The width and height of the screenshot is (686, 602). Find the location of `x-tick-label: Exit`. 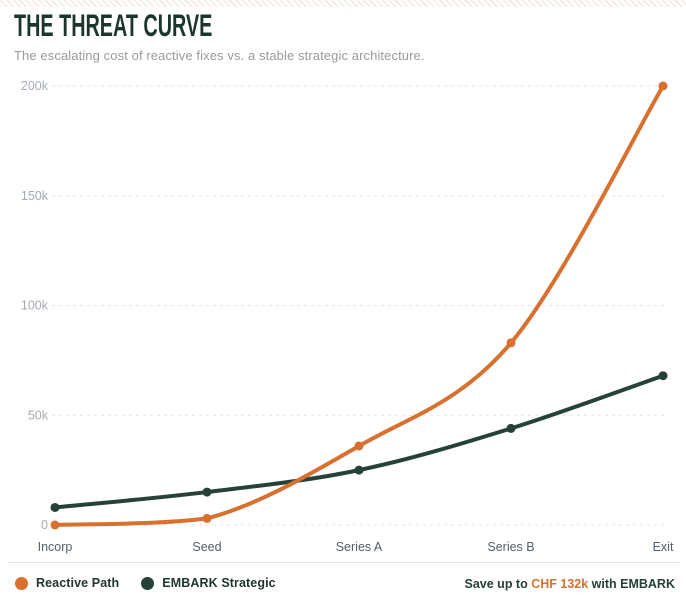

x-tick-label: Exit is located at coordinates (663, 547).